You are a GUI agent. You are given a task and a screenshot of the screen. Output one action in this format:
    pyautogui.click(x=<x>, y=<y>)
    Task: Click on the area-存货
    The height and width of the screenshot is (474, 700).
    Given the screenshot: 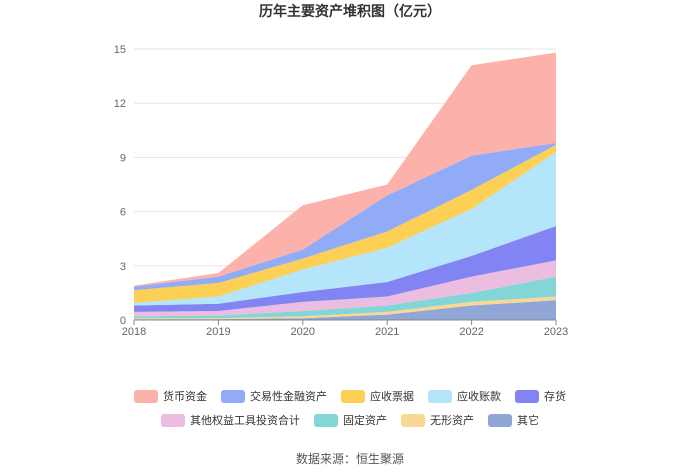 What is the action you would take?
    pyautogui.click(x=345, y=269)
    